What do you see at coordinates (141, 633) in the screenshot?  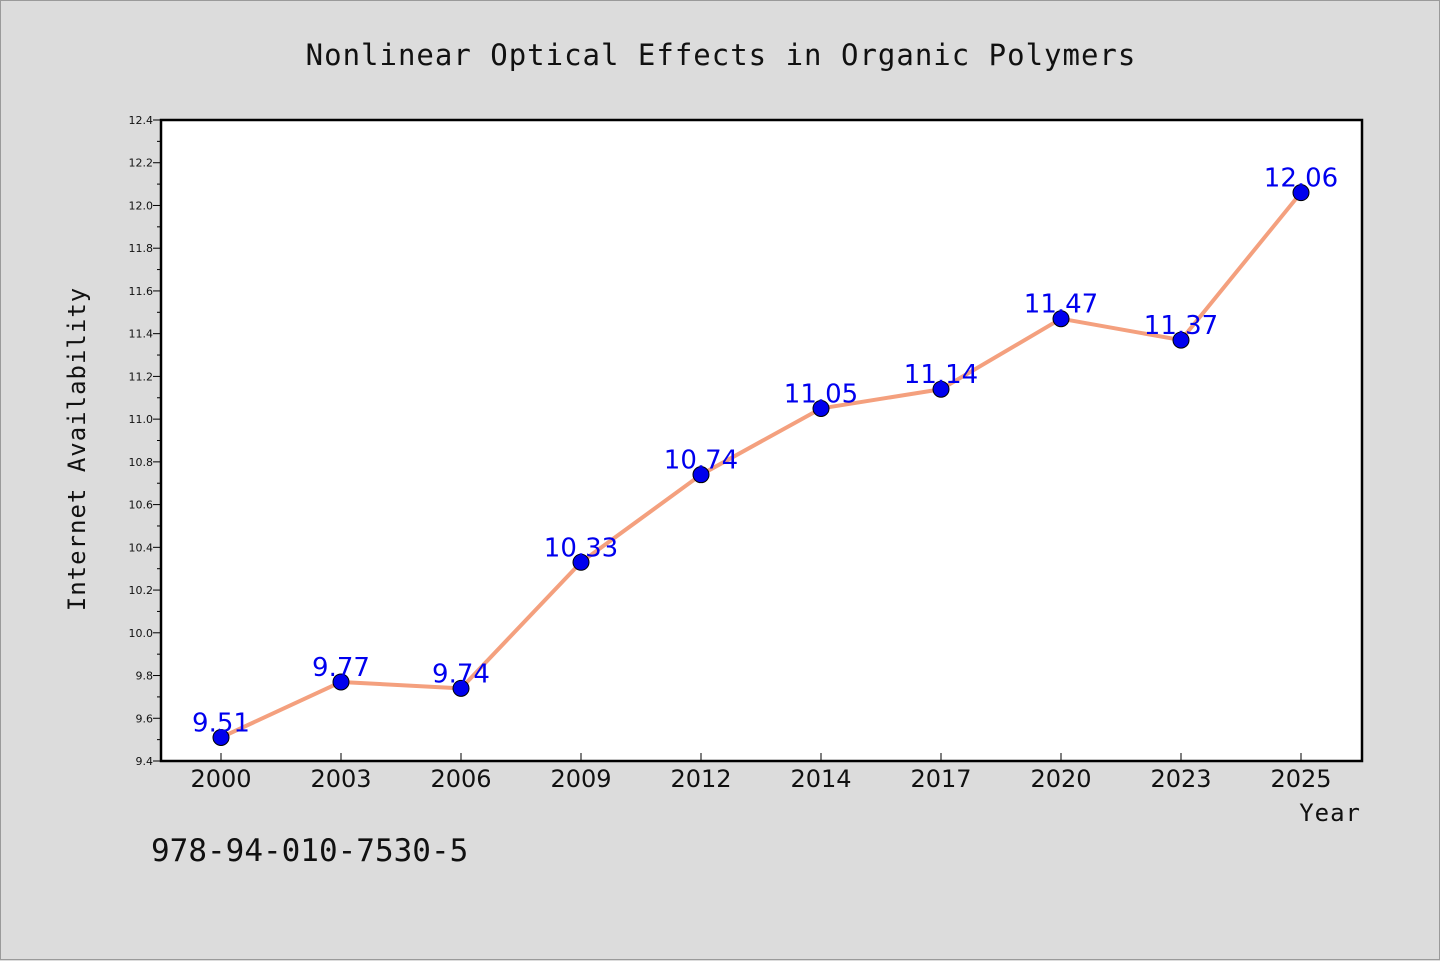 I see `y-tick-label: 10.0` at bounding box center [141, 633].